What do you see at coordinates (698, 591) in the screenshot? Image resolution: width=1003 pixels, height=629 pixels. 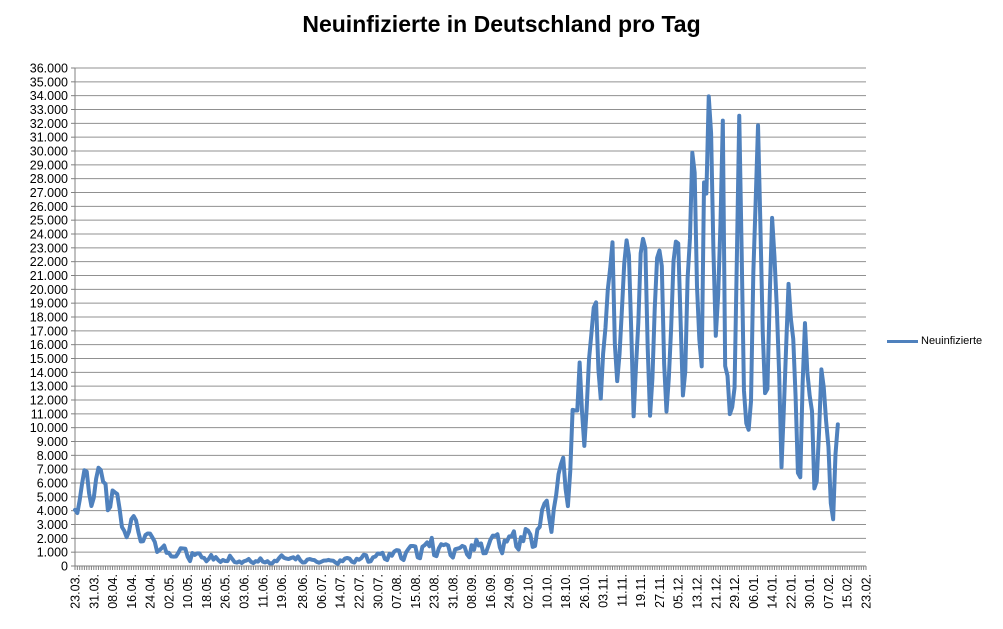 I see `x-tick-label: 13.12.` at bounding box center [698, 591].